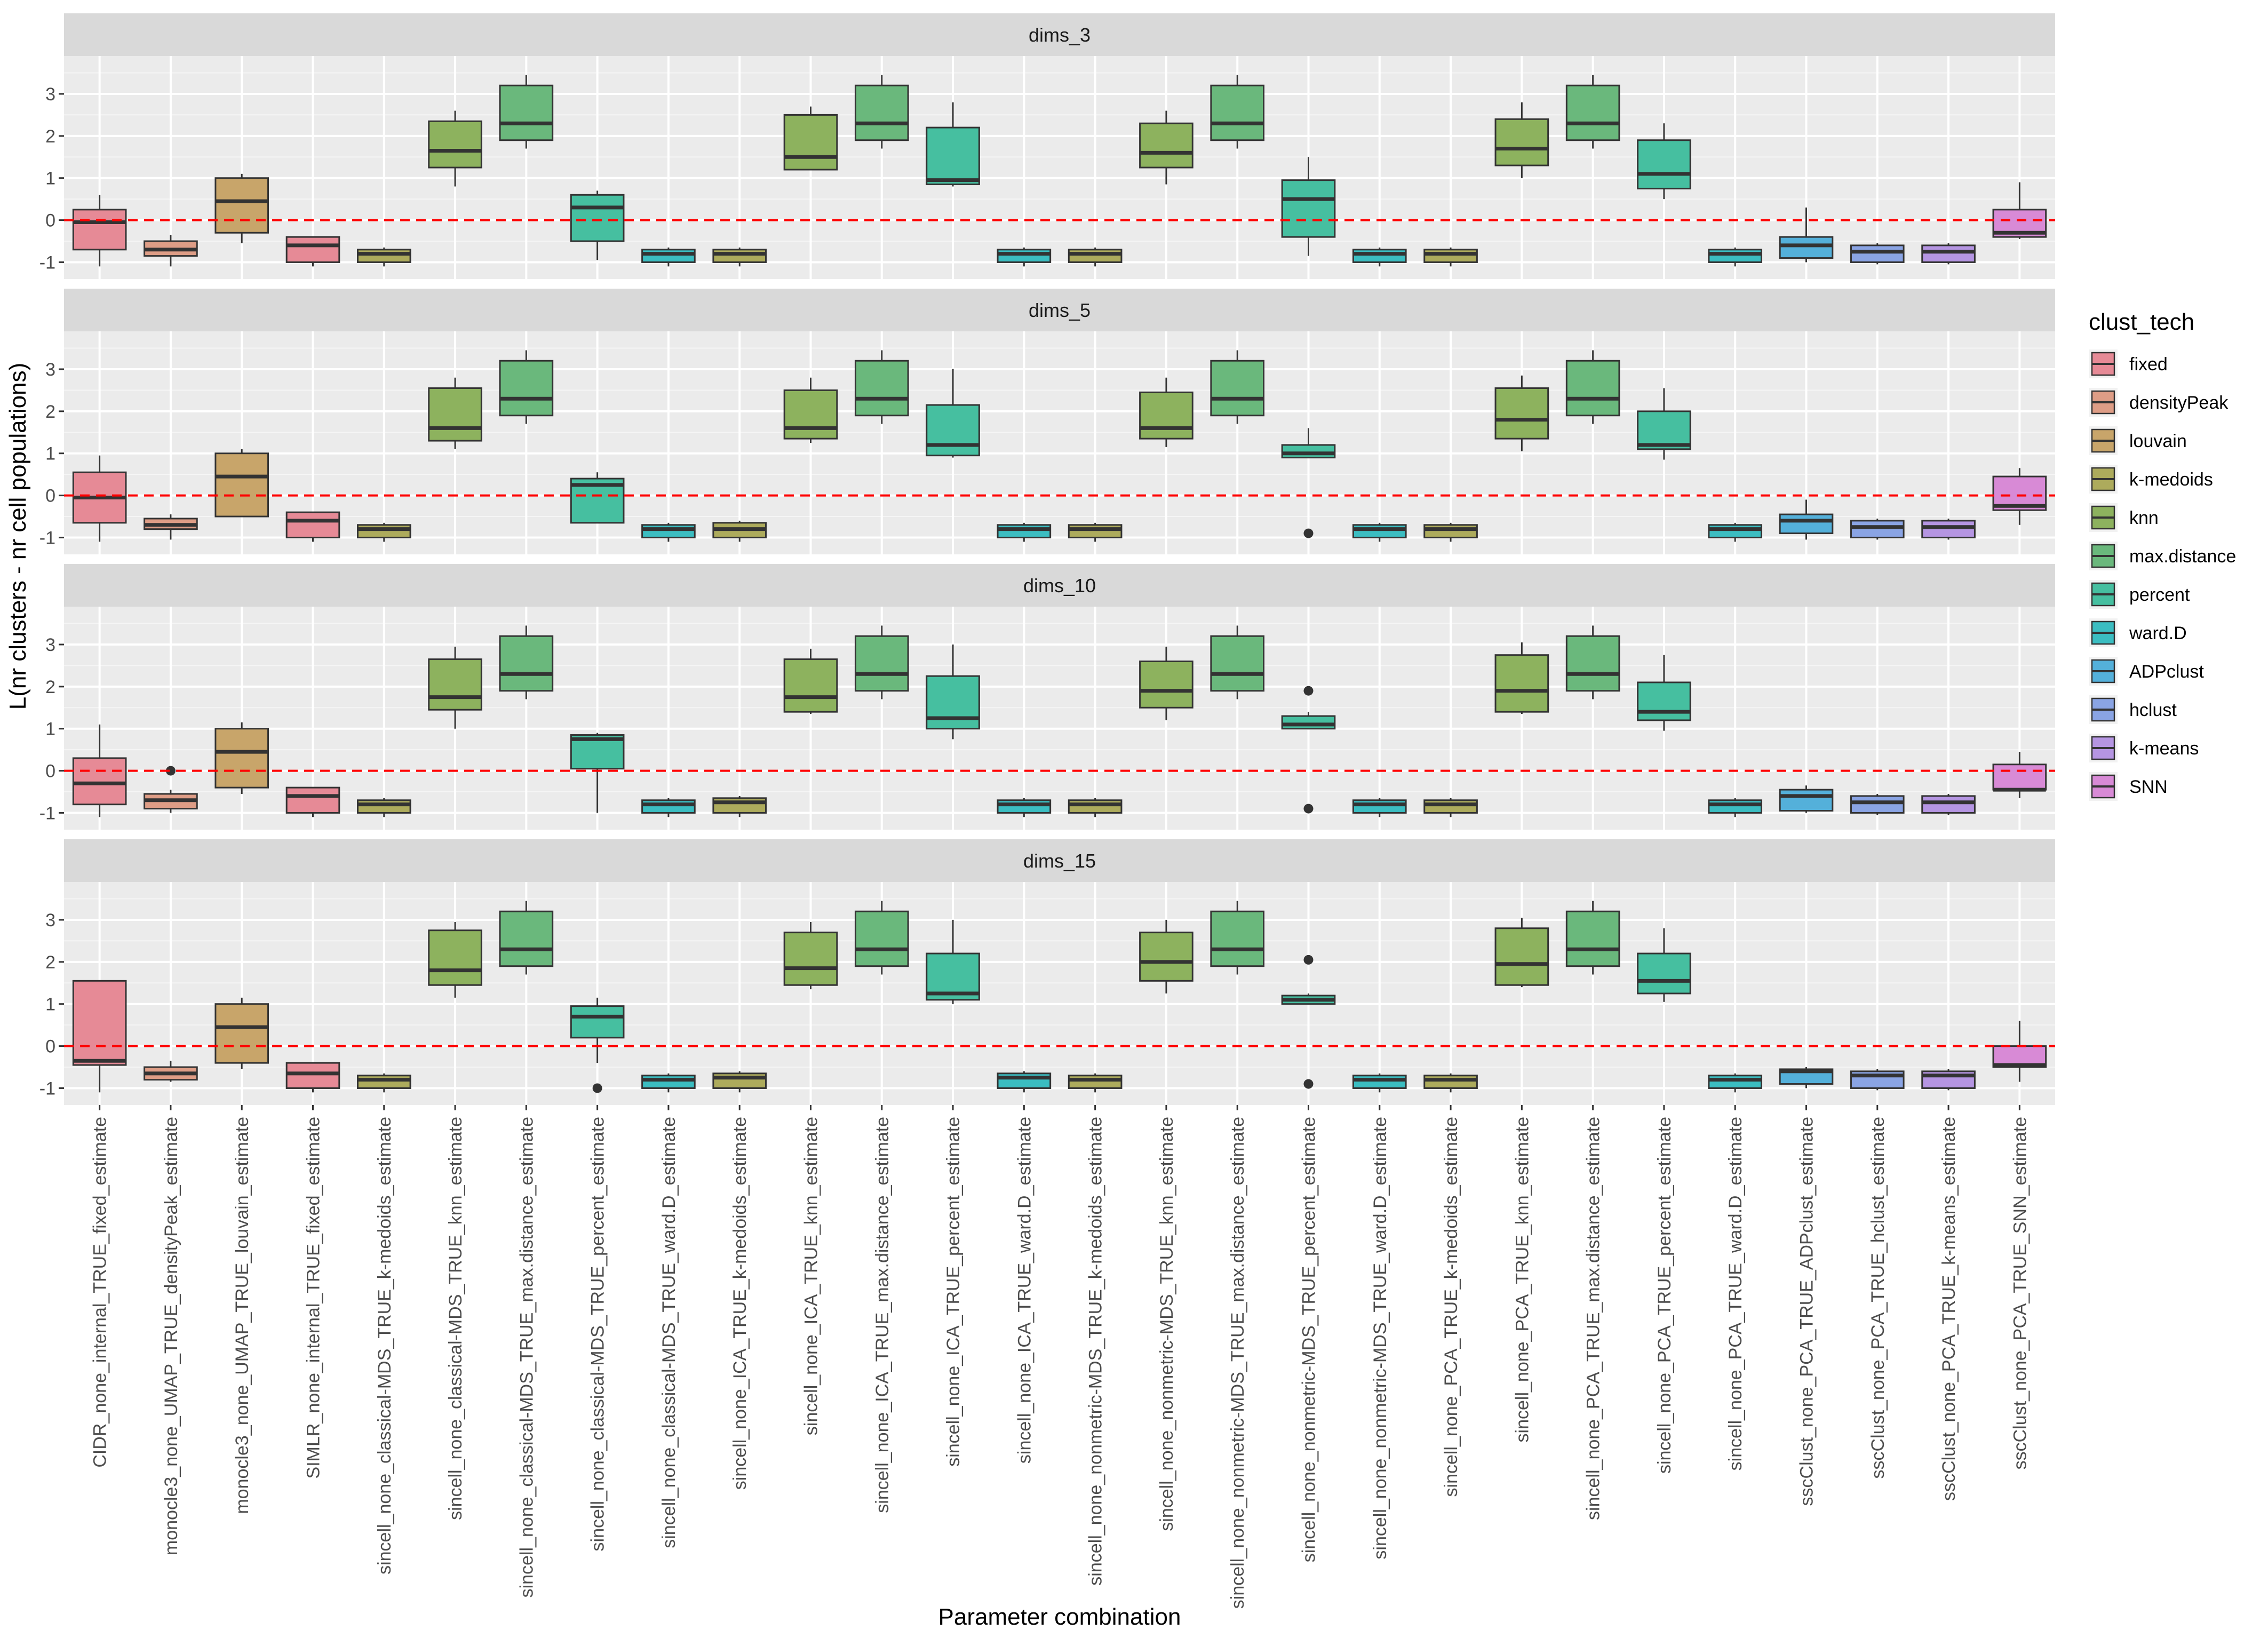  What do you see at coordinates (2144, 518) in the screenshot?
I see `legend-label: knn` at bounding box center [2144, 518].